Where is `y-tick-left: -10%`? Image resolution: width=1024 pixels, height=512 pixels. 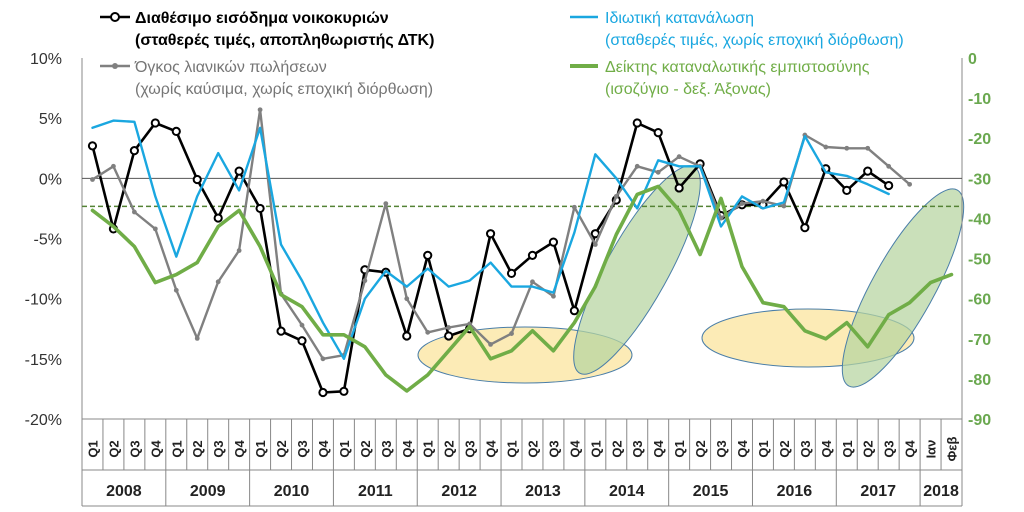
y-tick-left: -10% is located at coordinates (43, 300).